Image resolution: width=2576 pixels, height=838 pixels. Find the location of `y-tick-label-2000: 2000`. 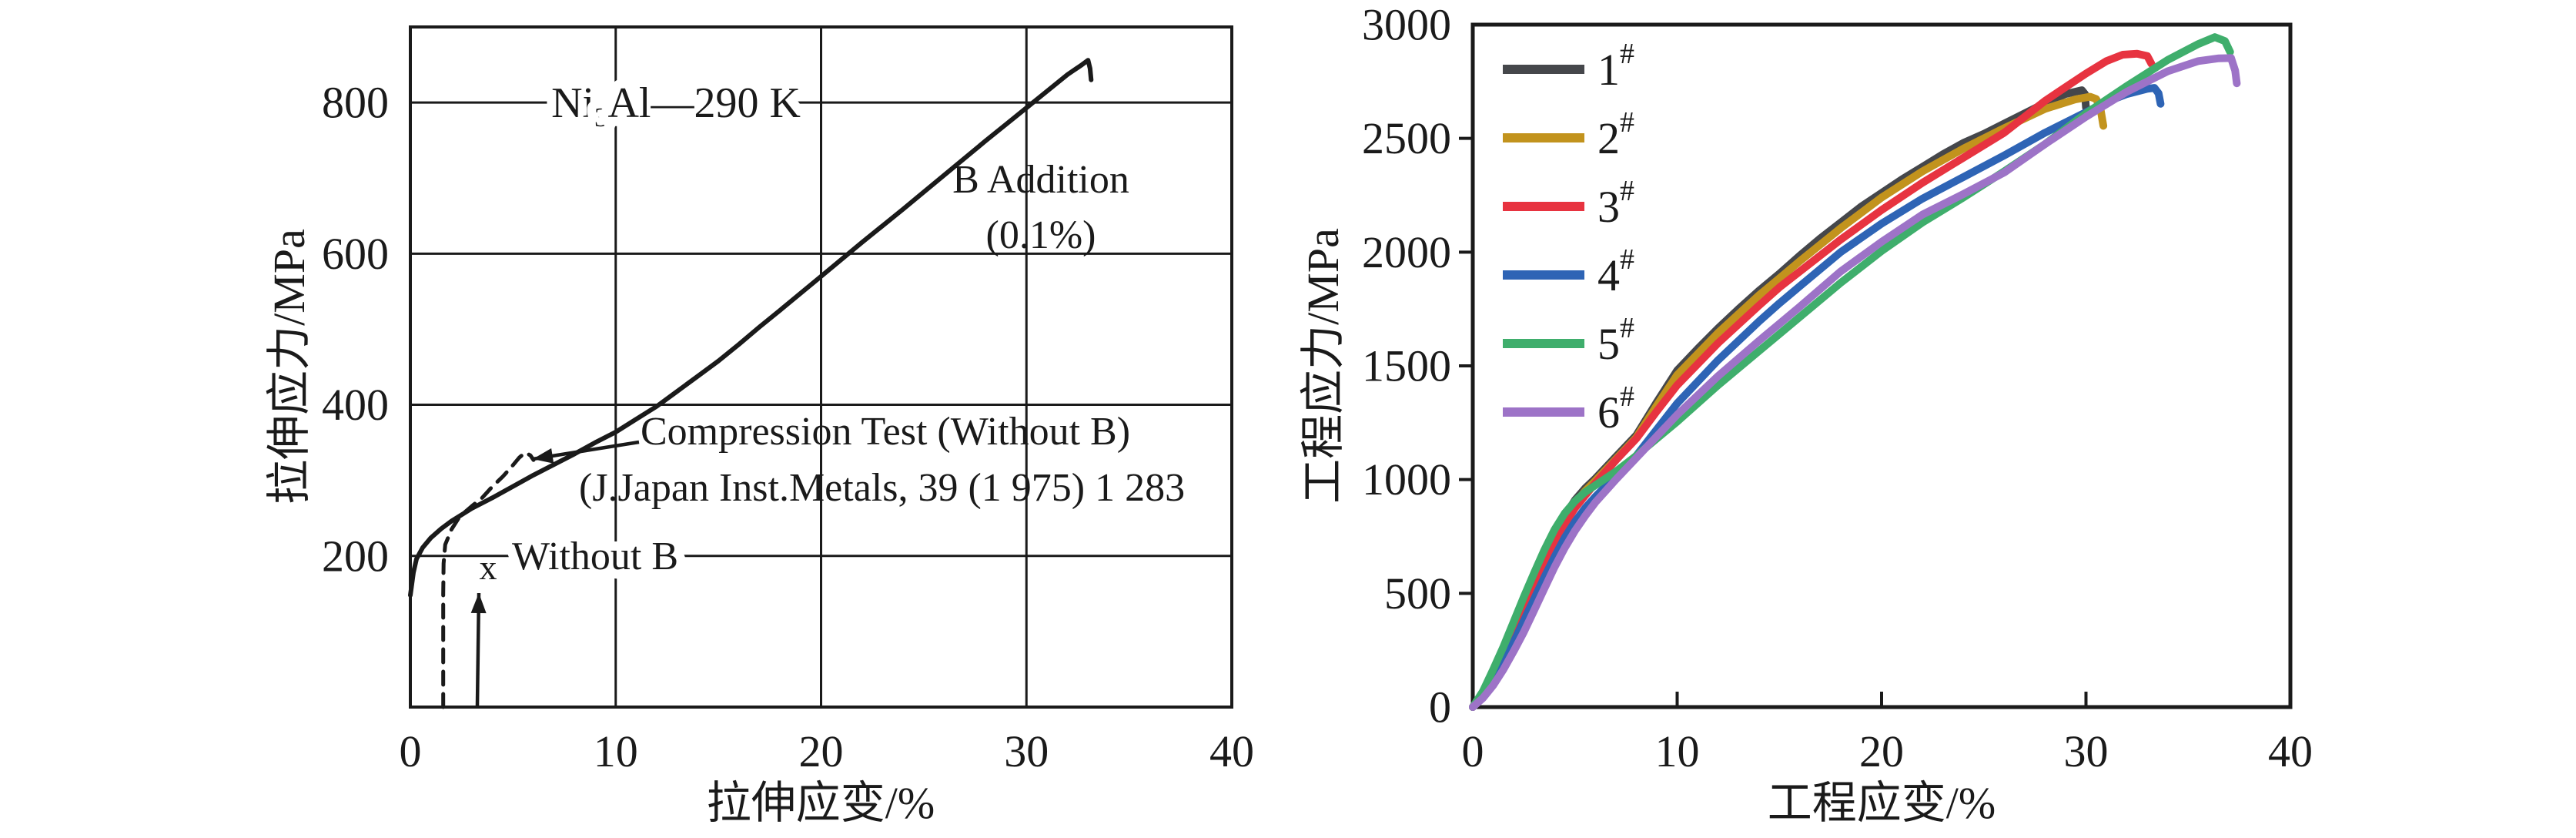

y-tick-label-2000: 2000 is located at coordinates (1406, 252).